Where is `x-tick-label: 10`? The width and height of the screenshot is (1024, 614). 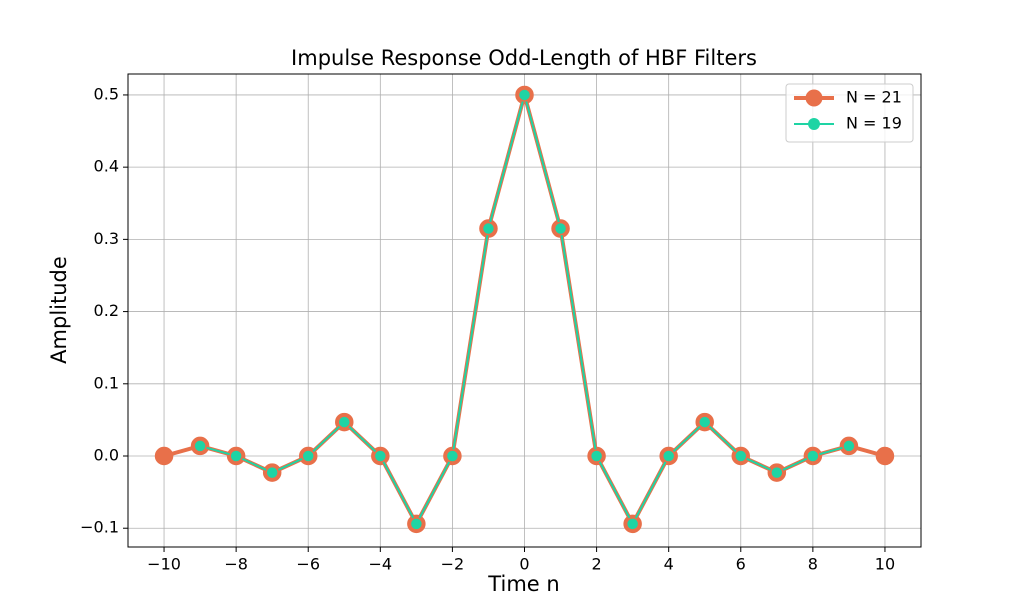
x-tick-label: 10 is located at coordinates (885, 564).